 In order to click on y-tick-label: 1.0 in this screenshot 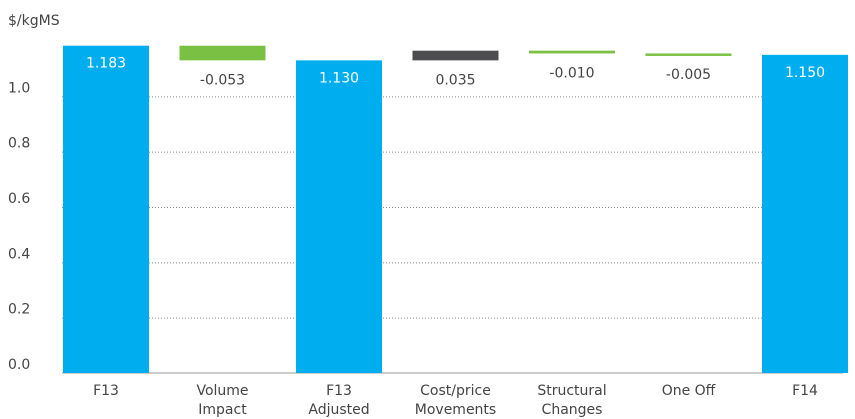, I will do `click(19, 88)`.